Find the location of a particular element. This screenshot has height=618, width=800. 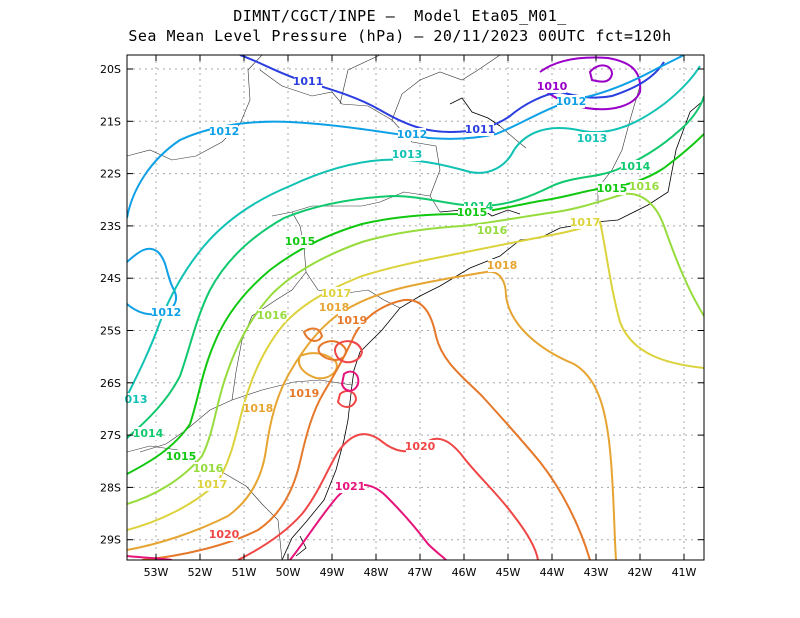

lon-tick-label: 53W is located at coordinates (156, 572).